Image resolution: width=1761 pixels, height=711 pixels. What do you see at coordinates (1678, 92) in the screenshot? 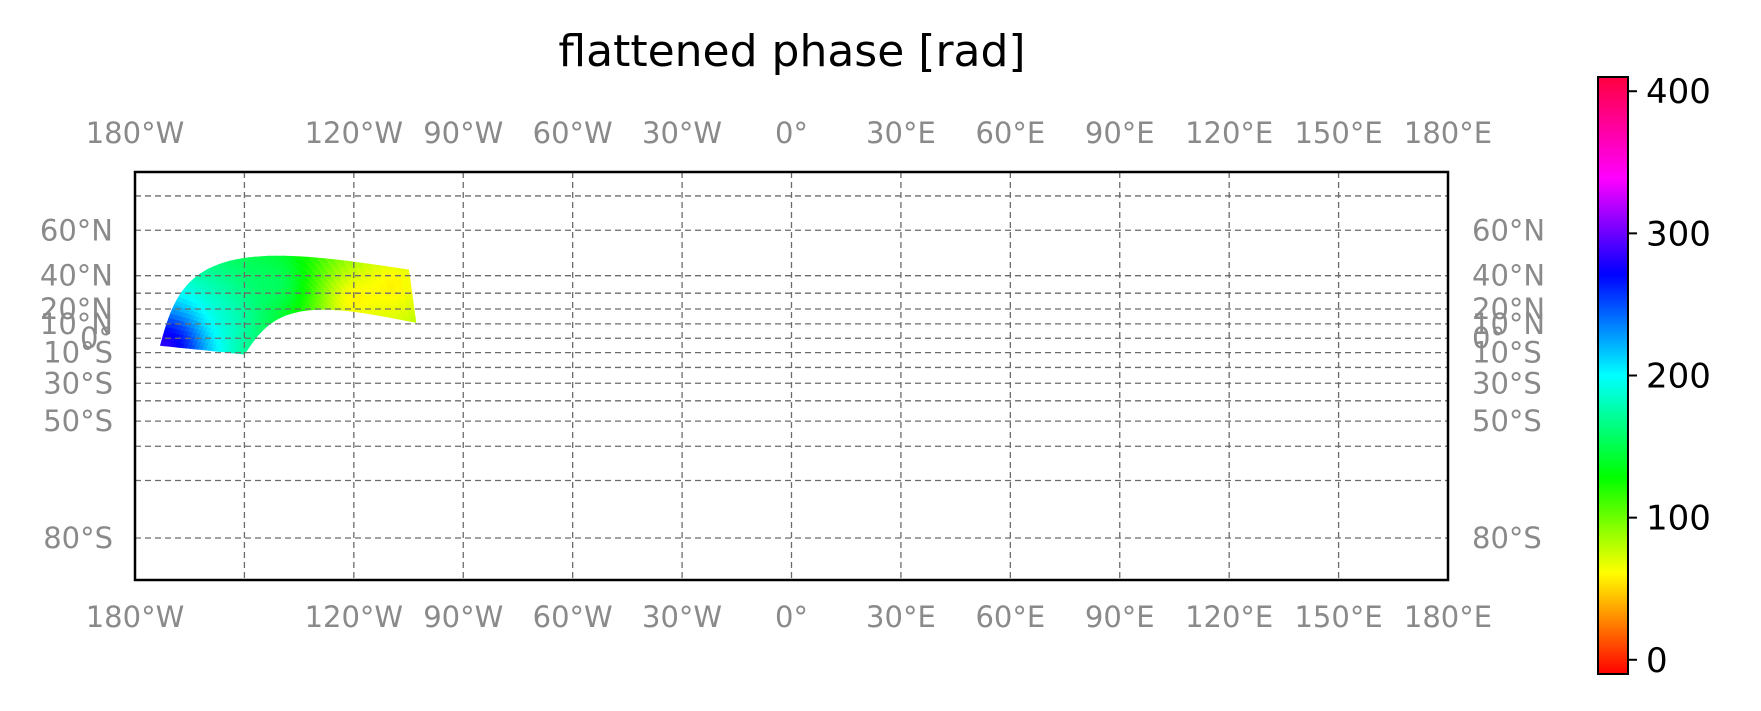
I see `colorbar-tick-label: 400` at bounding box center [1678, 92].